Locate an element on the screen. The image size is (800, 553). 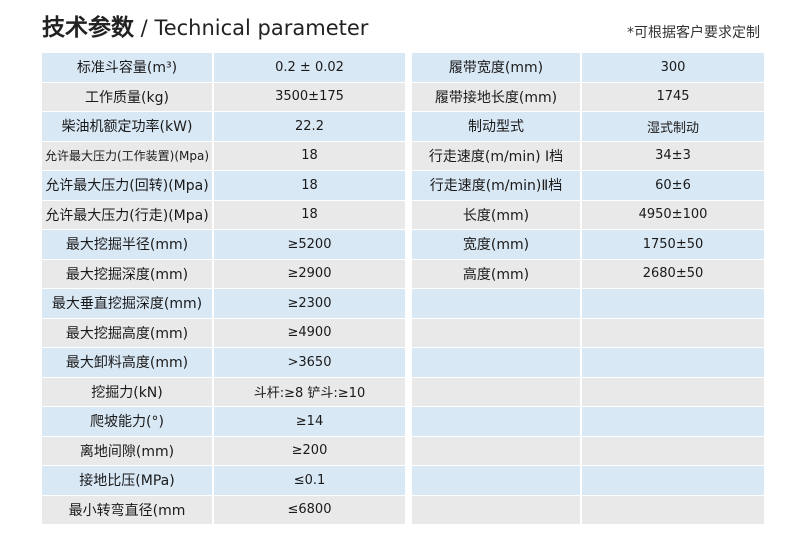
param-label: 履带接地长度(mm) is located at coordinates (497, 96).